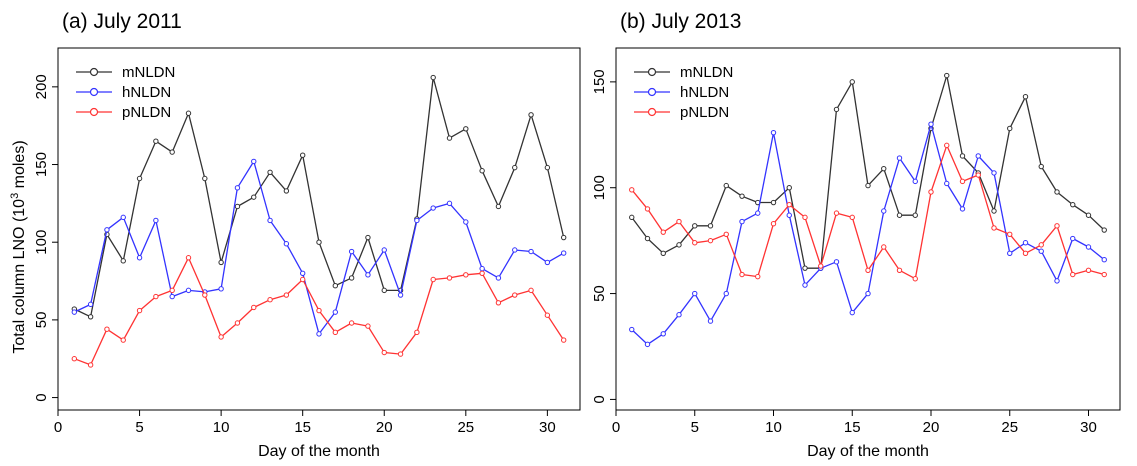  Describe the element at coordinates (599, 81) in the screenshot. I see `y-tick-label: 150` at that location.